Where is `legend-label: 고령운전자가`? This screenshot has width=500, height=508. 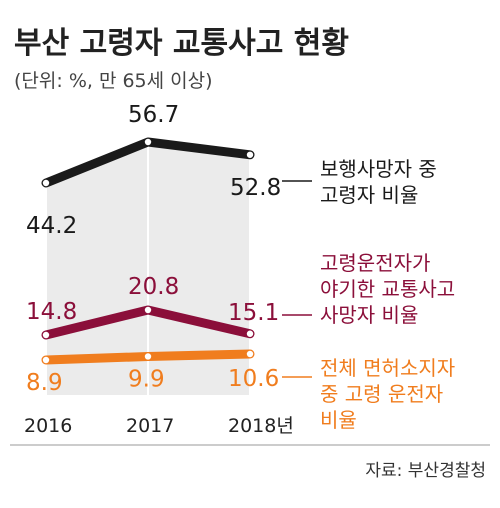
legend-label: 고령운전자가 is located at coordinates (375, 263).